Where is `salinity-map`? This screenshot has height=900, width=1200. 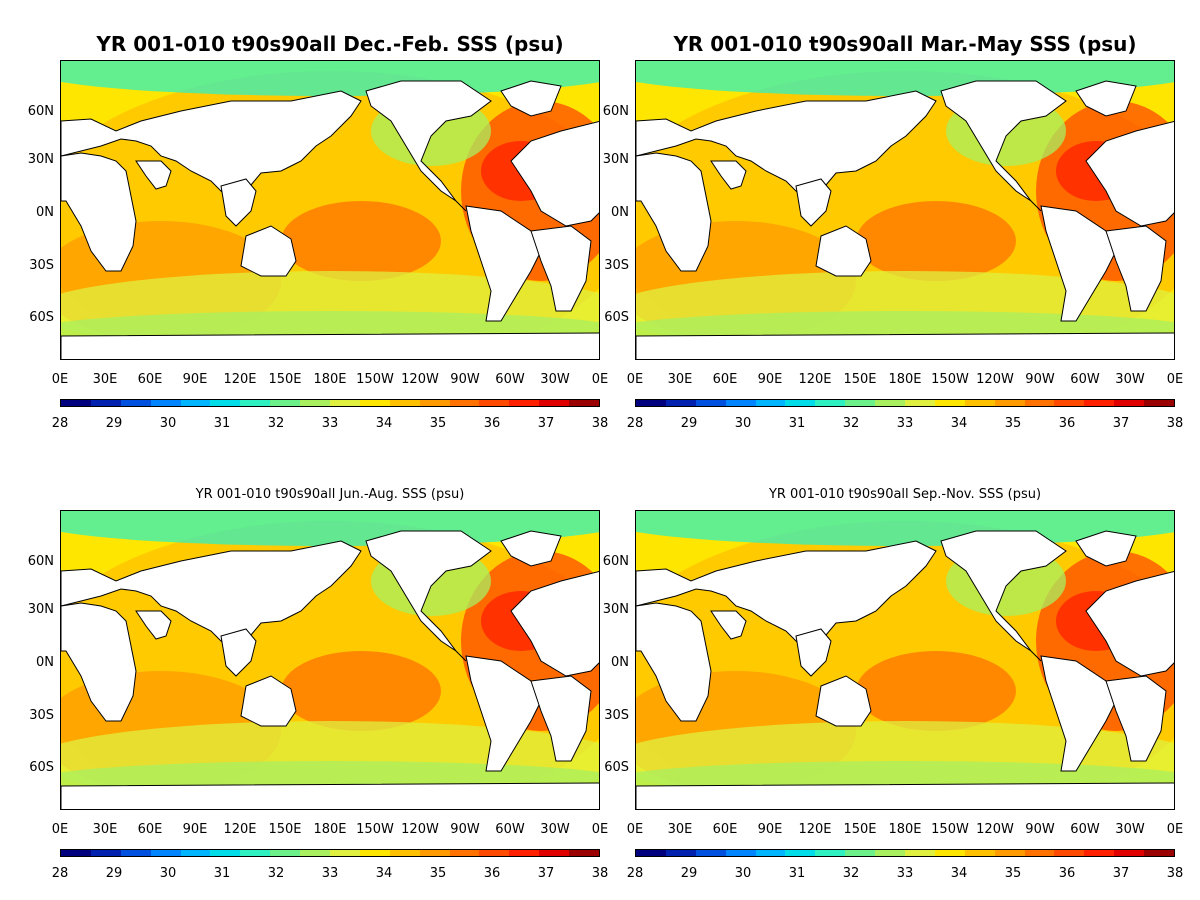 salinity-map is located at coordinates (905, 210).